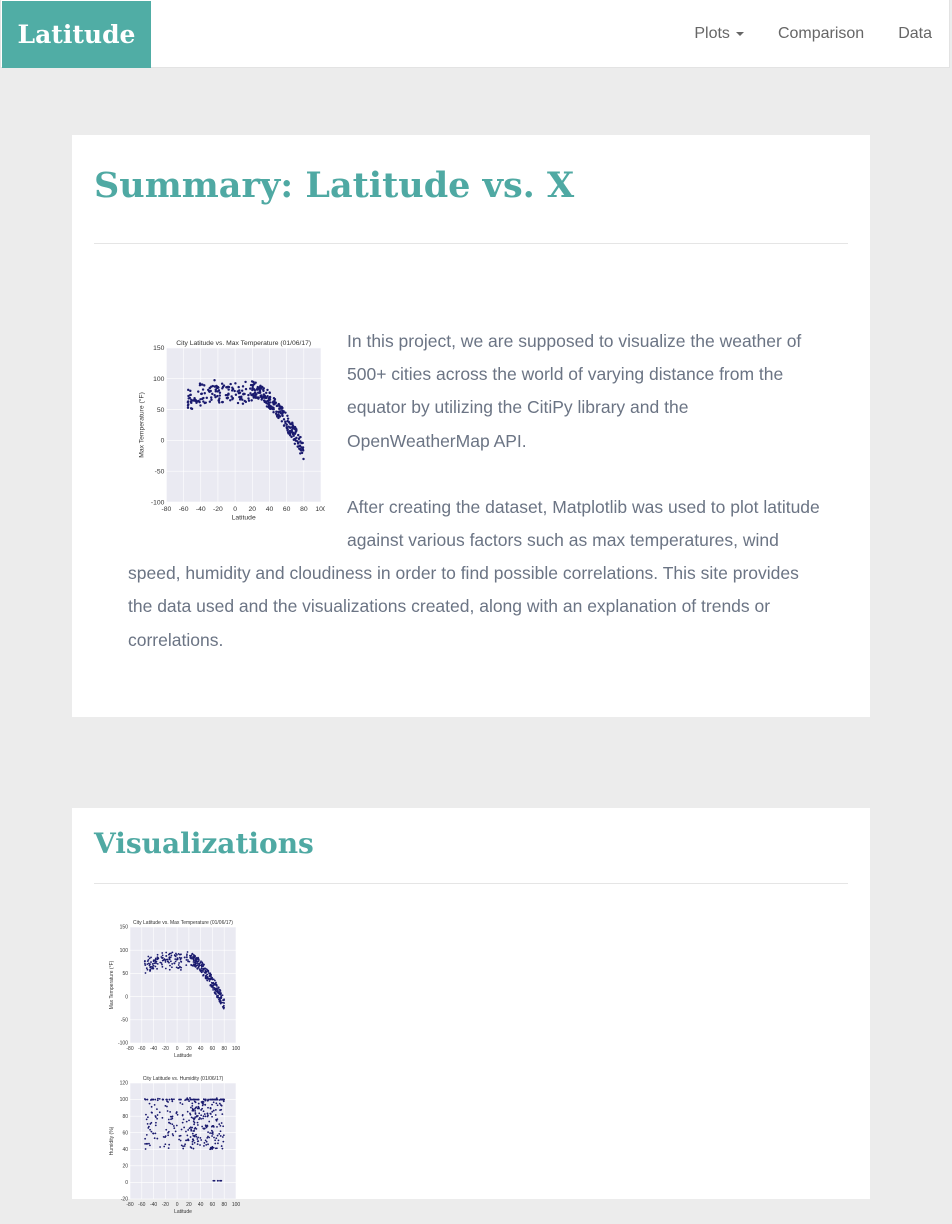 The width and height of the screenshot is (952, 1224). What do you see at coordinates (224, 1205) in the screenshot?
I see `x-tick-label: 80` at bounding box center [224, 1205].